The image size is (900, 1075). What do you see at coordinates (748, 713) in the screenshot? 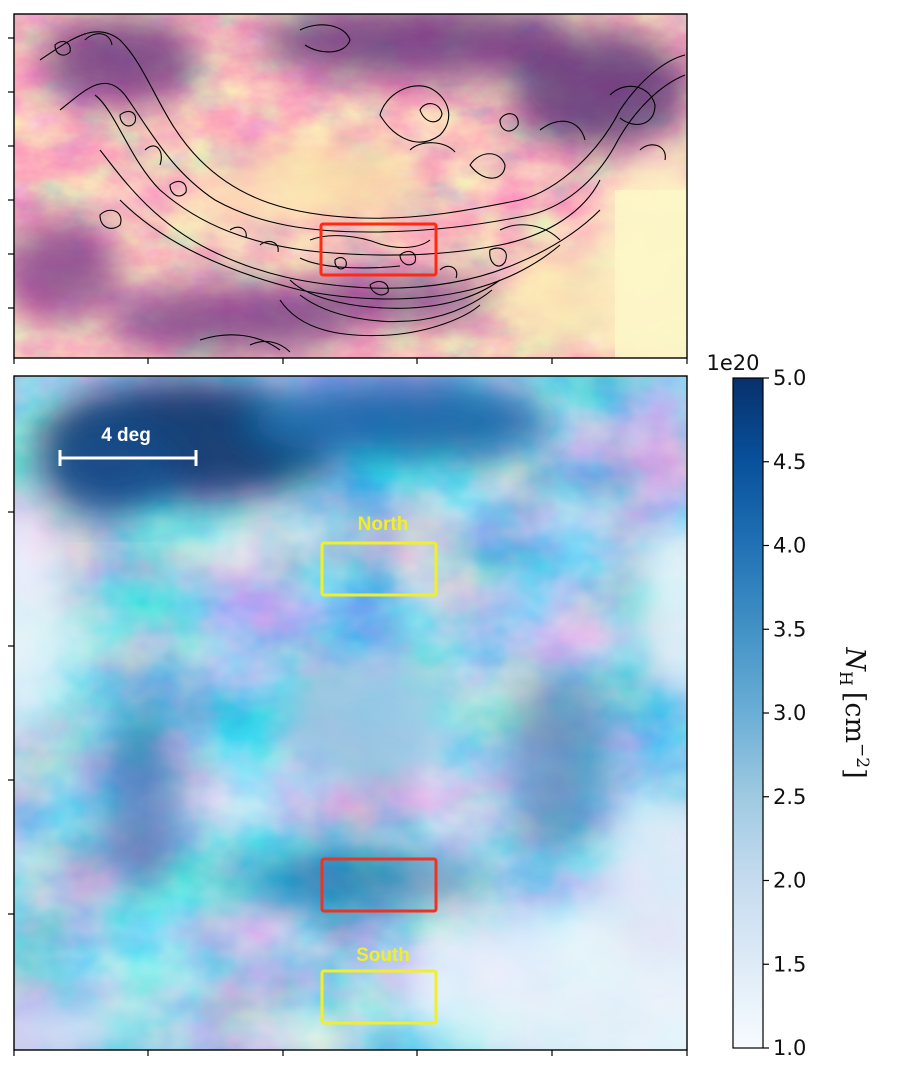
I see `colorbar-gradient` at bounding box center [748, 713].